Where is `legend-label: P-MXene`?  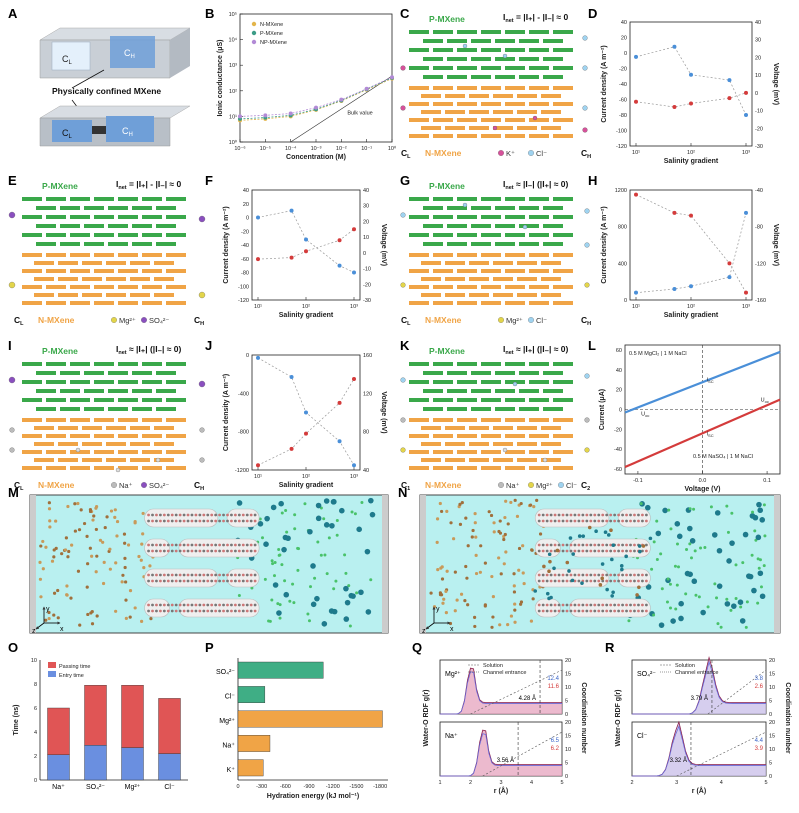
legend-label: P-MXene is located at coordinates (271, 34).